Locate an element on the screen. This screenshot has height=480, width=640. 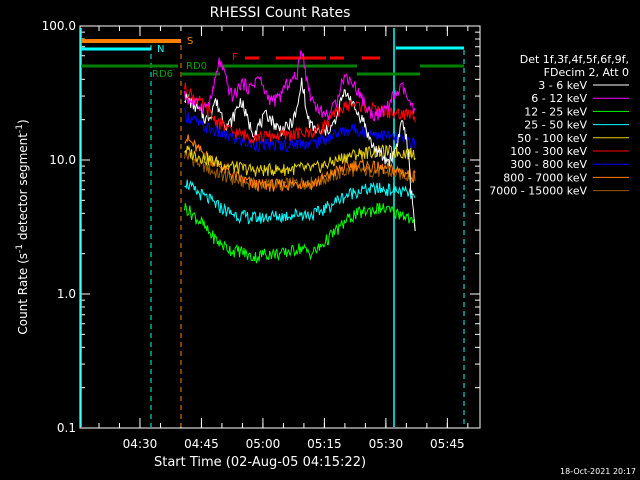
y-axis-label-end: ) is located at coordinates (23, 121).